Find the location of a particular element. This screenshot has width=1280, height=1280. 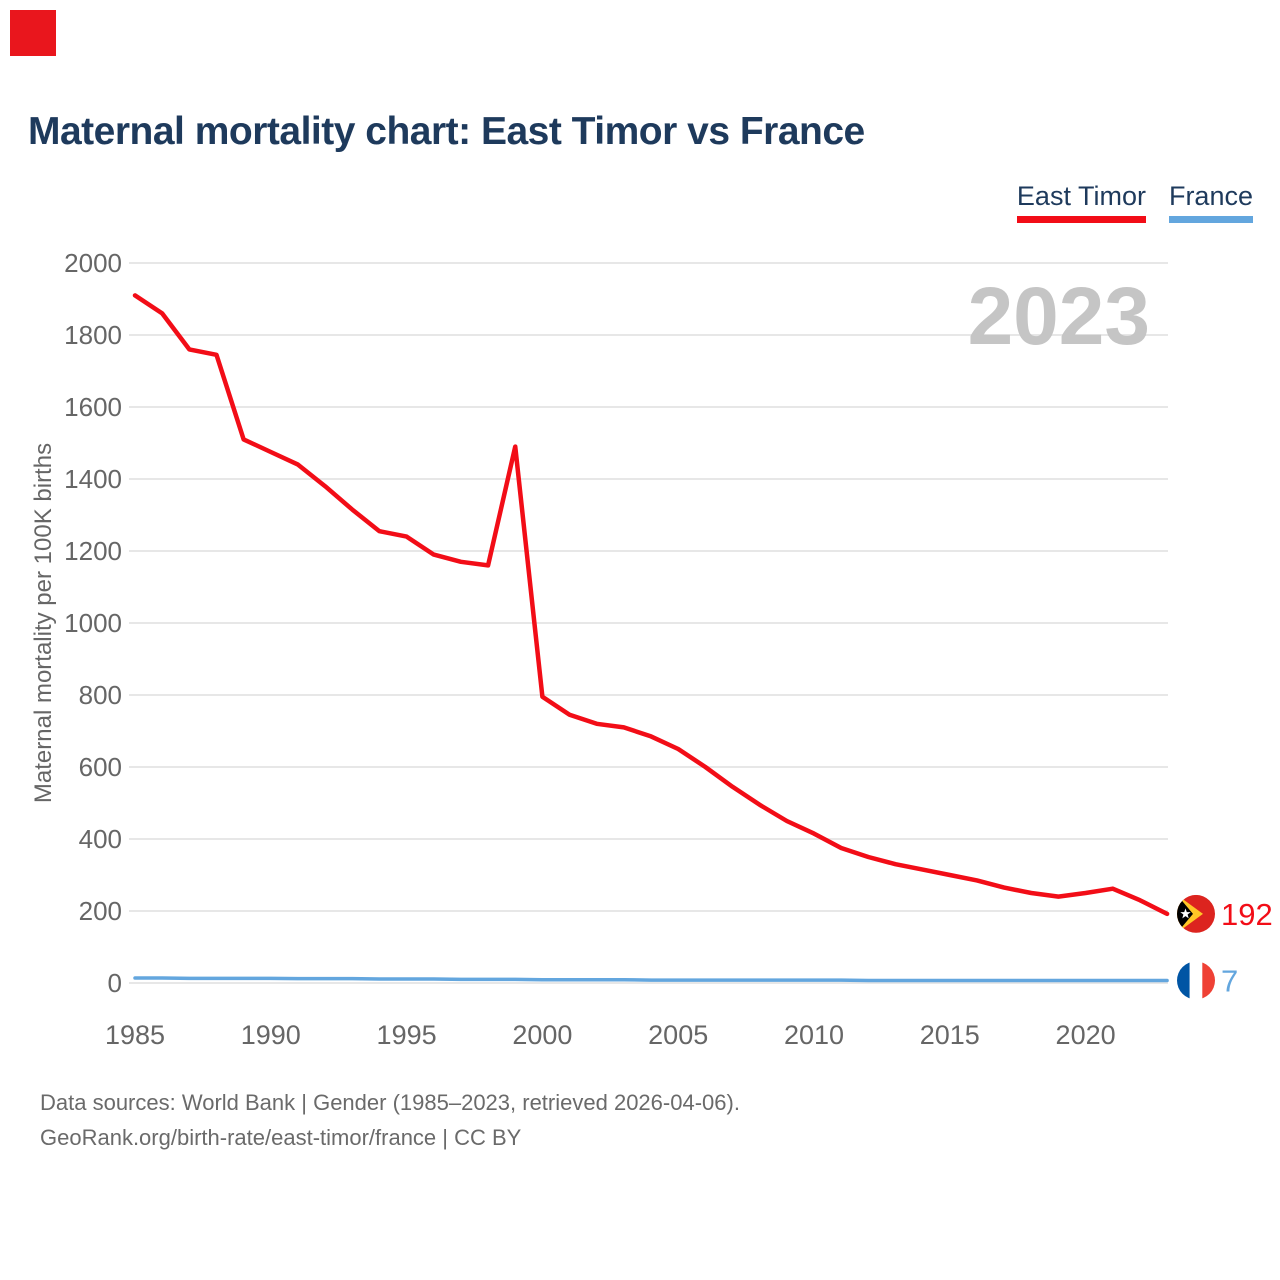

y-tick-label: 1800 is located at coordinates (93, 335).